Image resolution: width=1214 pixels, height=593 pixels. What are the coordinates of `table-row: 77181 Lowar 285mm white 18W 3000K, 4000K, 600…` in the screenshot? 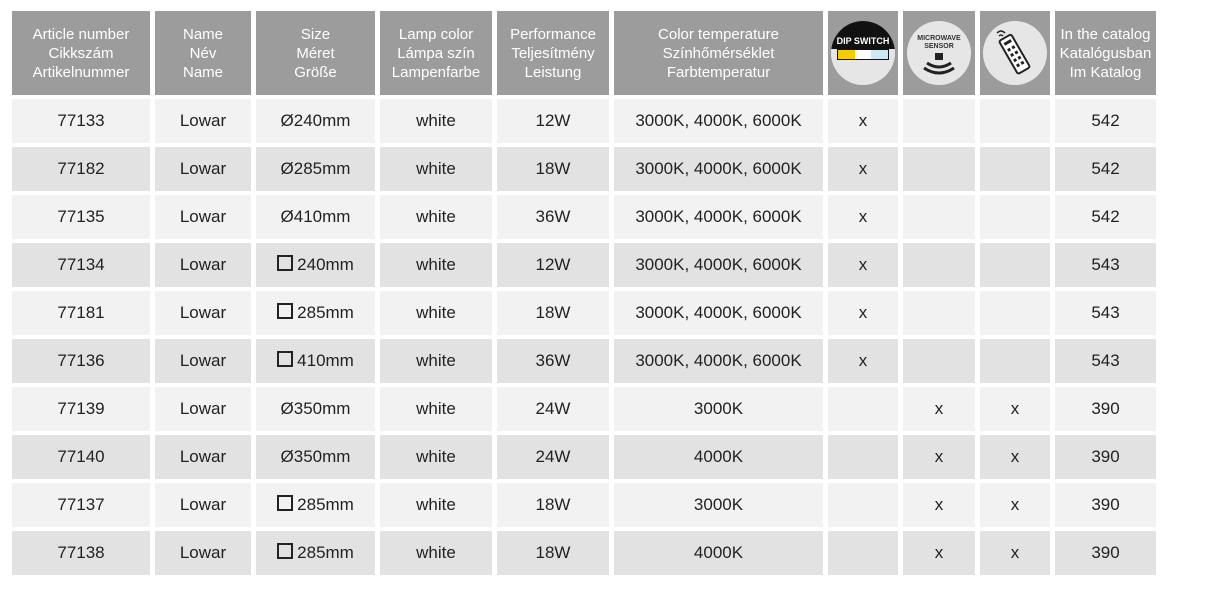 It's located at (584, 313).